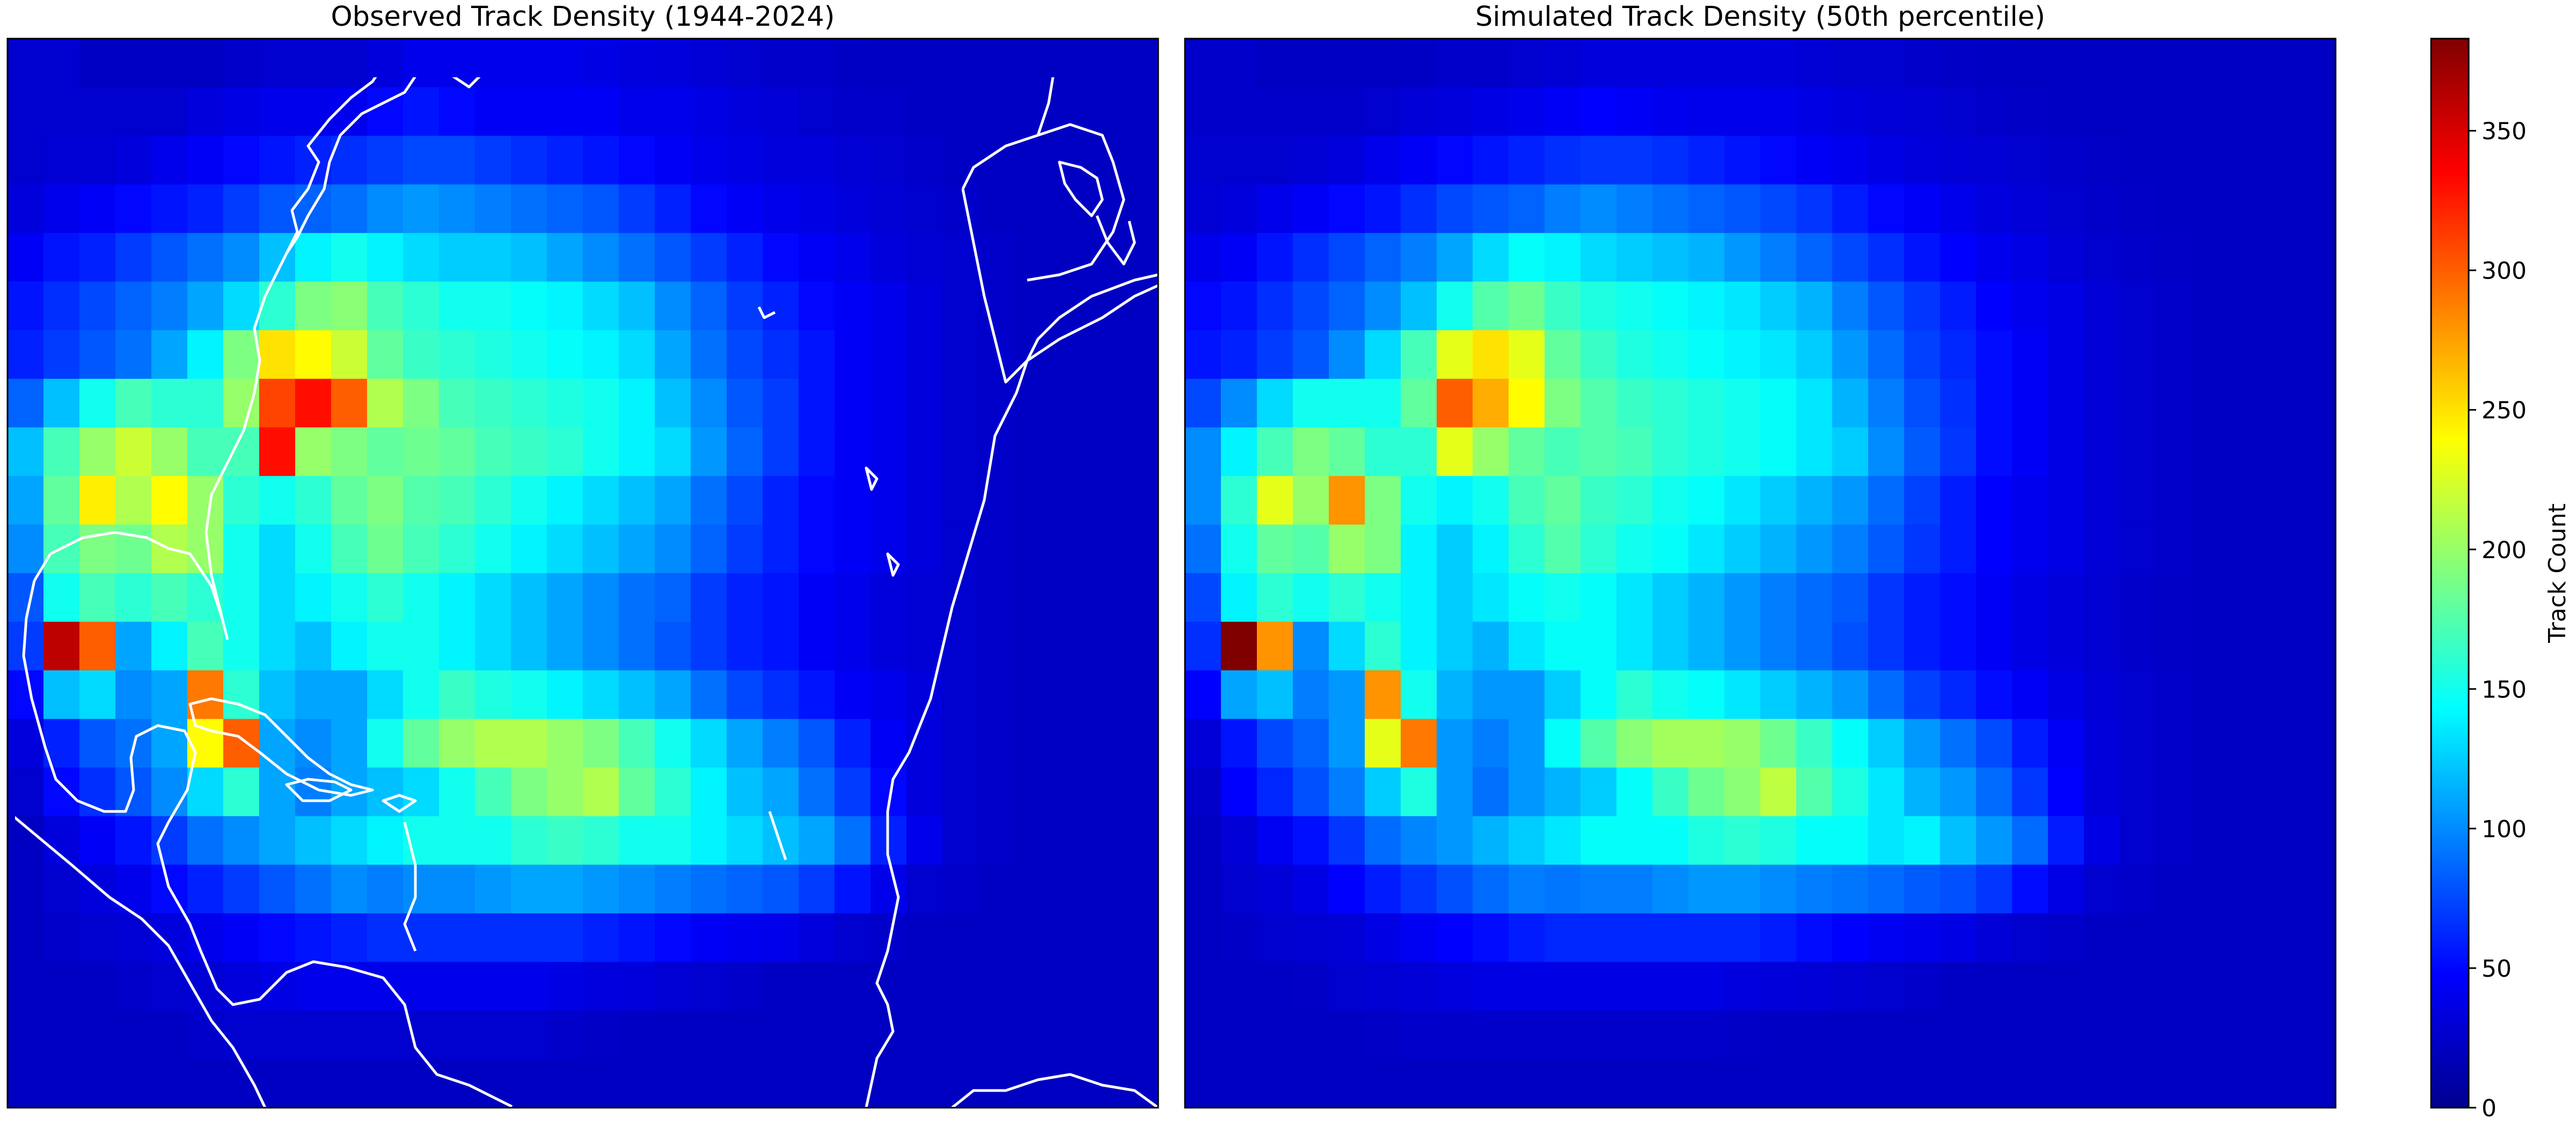  I want to click on colorbar-tick-label: 50, so click(2497, 969).